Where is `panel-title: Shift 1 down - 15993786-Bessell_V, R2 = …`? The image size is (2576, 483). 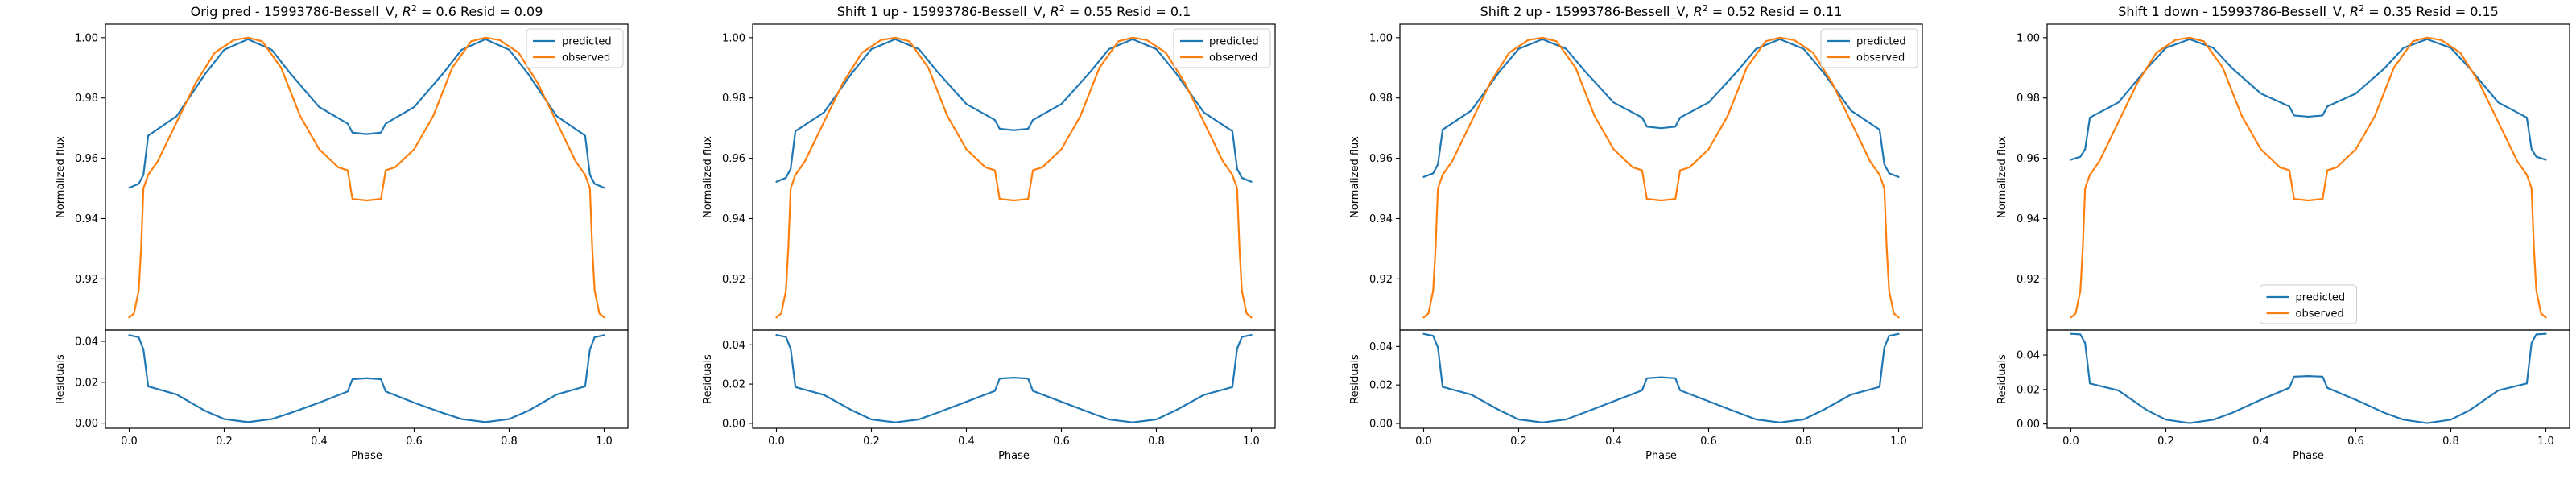 panel-title: Shift 1 down - 15993786-Bessell_V, R2 = … is located at coordinates (2308, 11).